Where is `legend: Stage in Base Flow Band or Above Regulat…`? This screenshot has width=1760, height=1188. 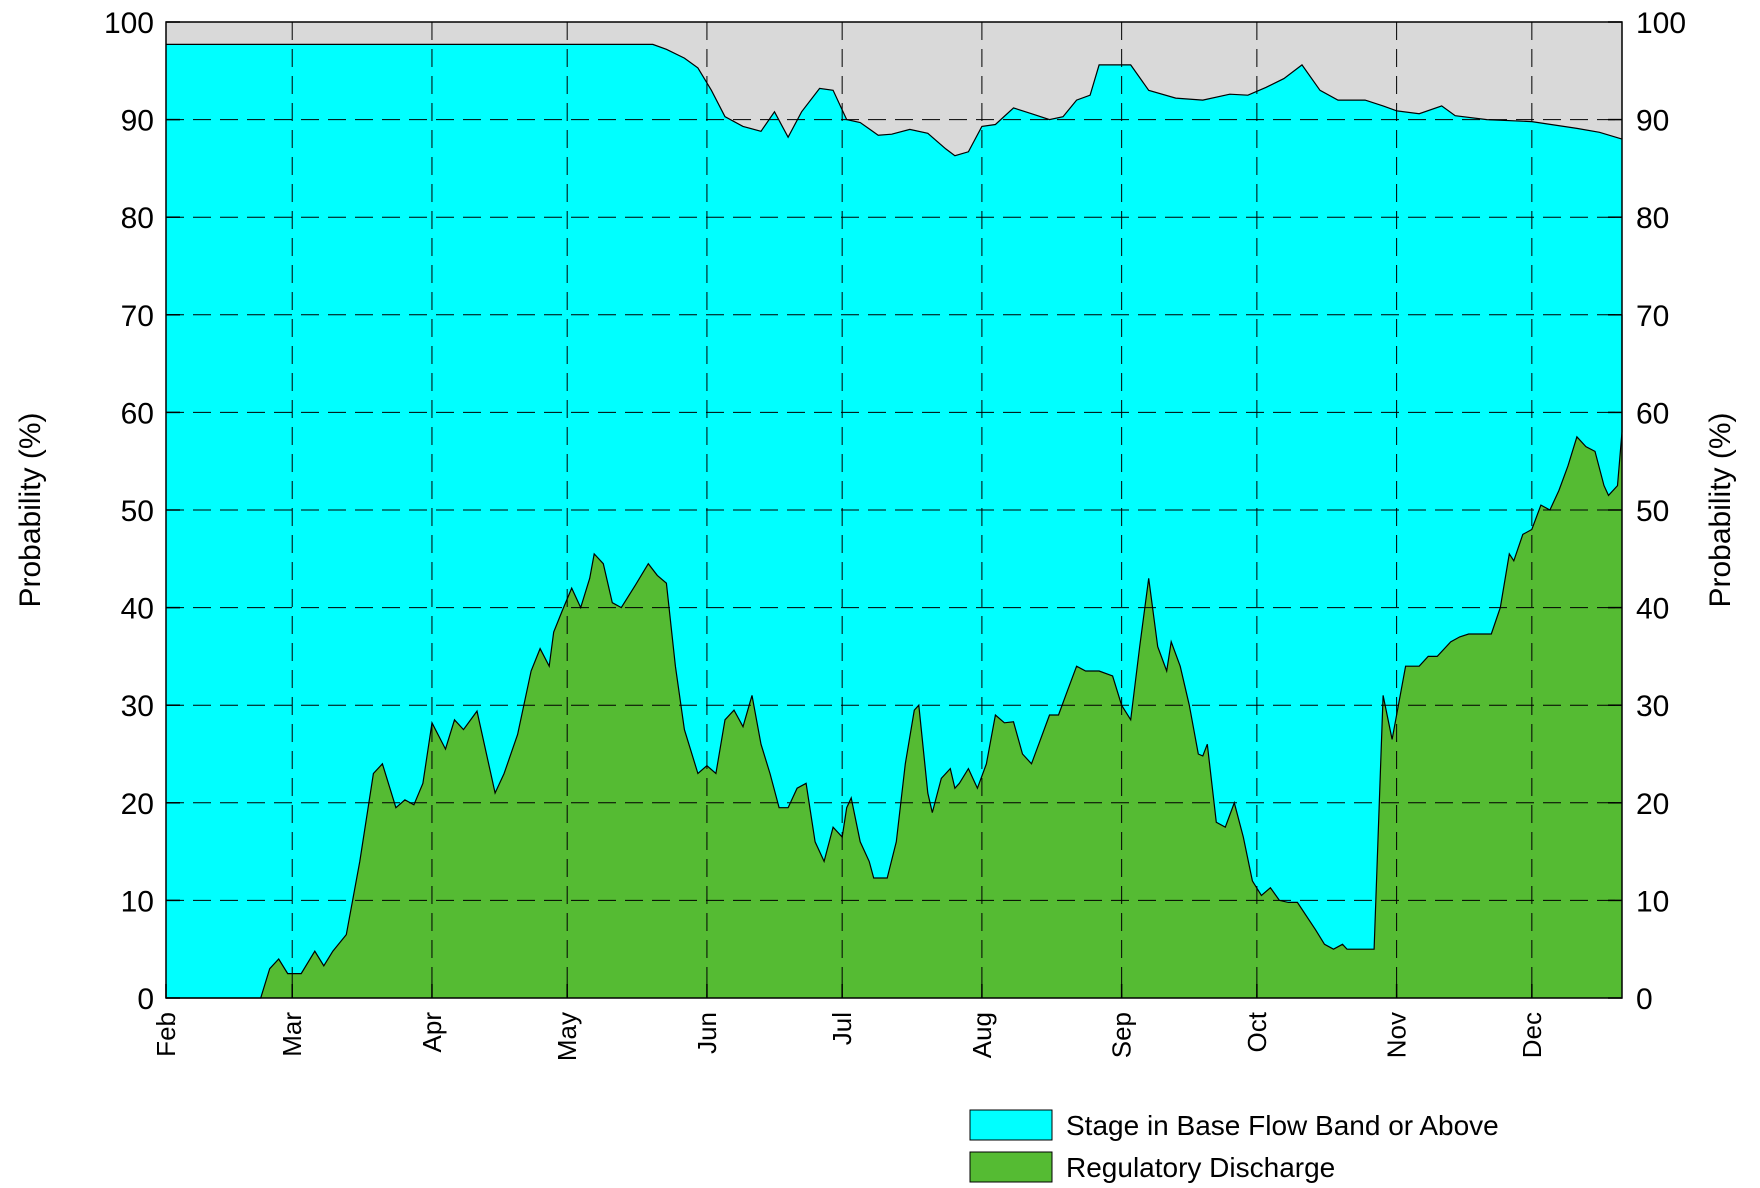 legend: Stage in Base Flow Band or Above Regulat… is located at coordinates (1234, 1146).